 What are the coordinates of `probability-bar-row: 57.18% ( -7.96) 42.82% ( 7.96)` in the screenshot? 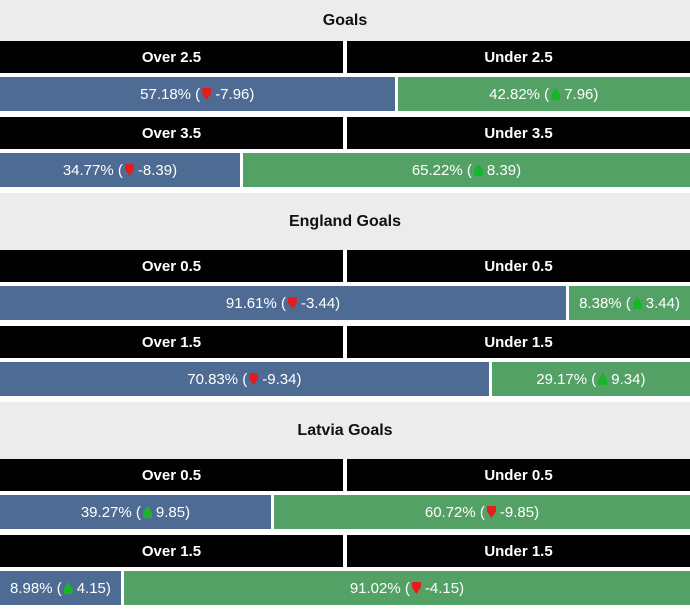 It's located at (345, 94).